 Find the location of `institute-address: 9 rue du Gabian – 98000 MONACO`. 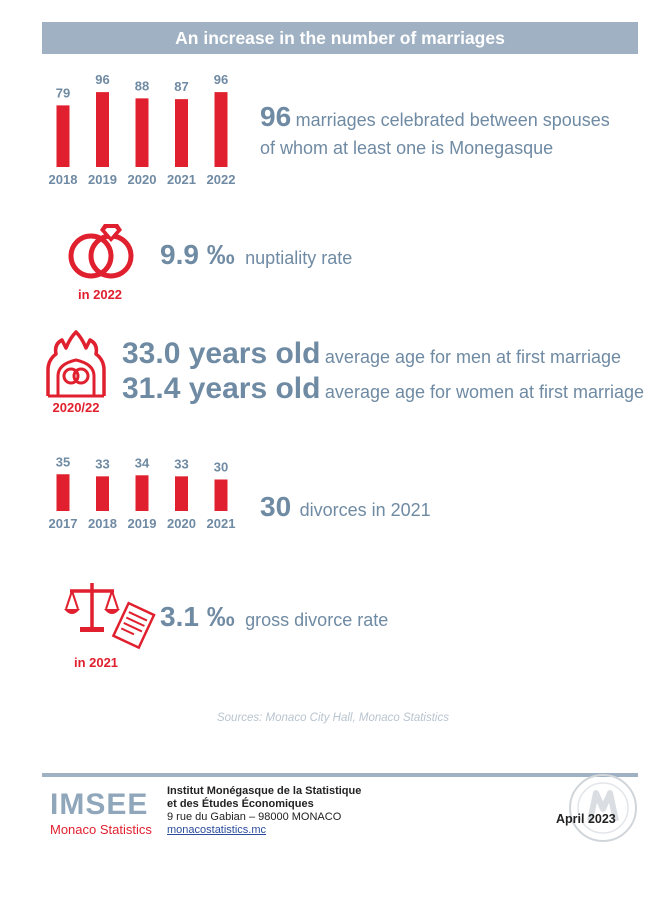

institute-address: 9 rue du Gabian – 98000 MONACO is located at coordinates (254, 817).